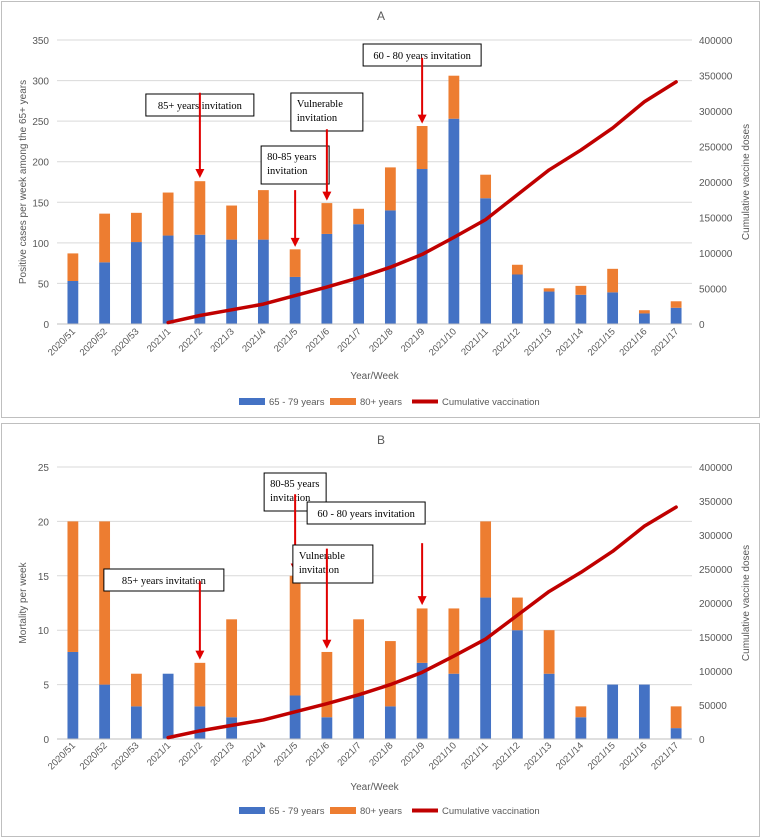  I want to click on x-tick-label: 2021/16, so click(633, 756).